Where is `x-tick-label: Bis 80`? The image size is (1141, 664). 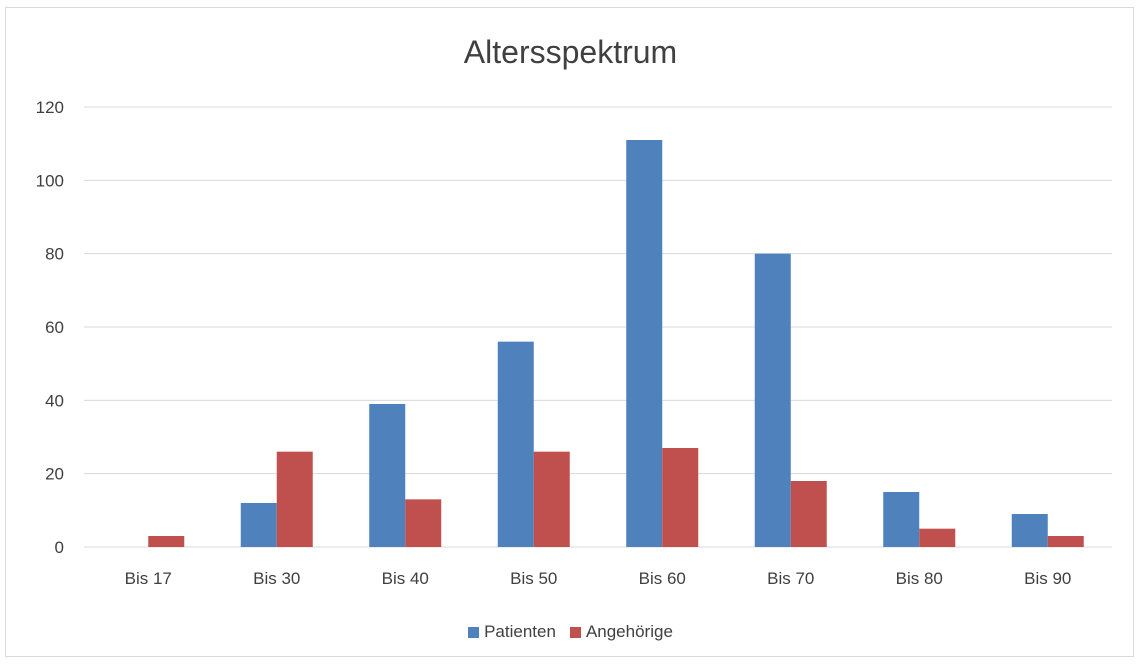 x-tick-label: Bis 80 is located at coordinates (919, 578).